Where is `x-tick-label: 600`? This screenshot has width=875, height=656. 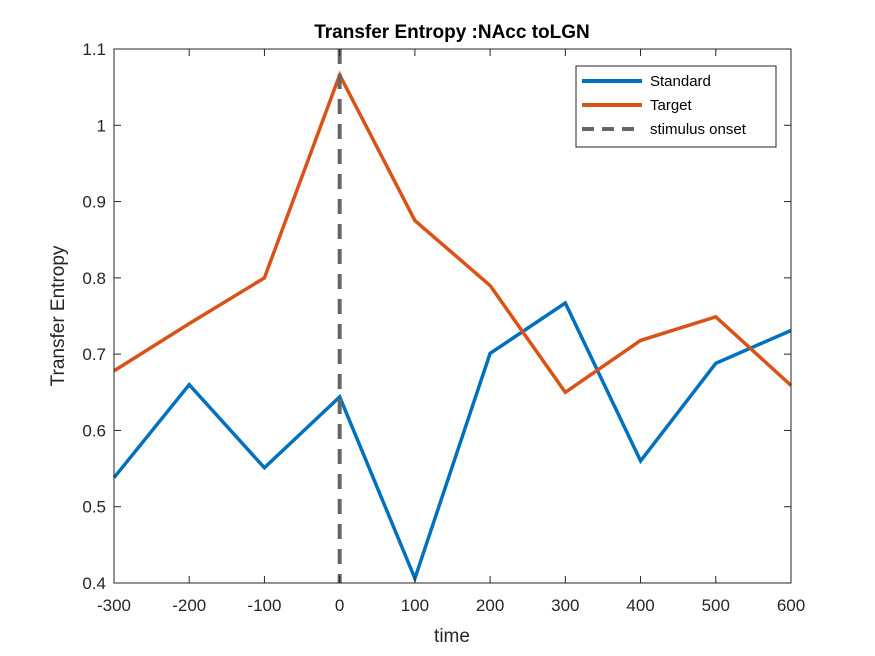
x-tick-label: 600 is located at coordinates (791, 605).